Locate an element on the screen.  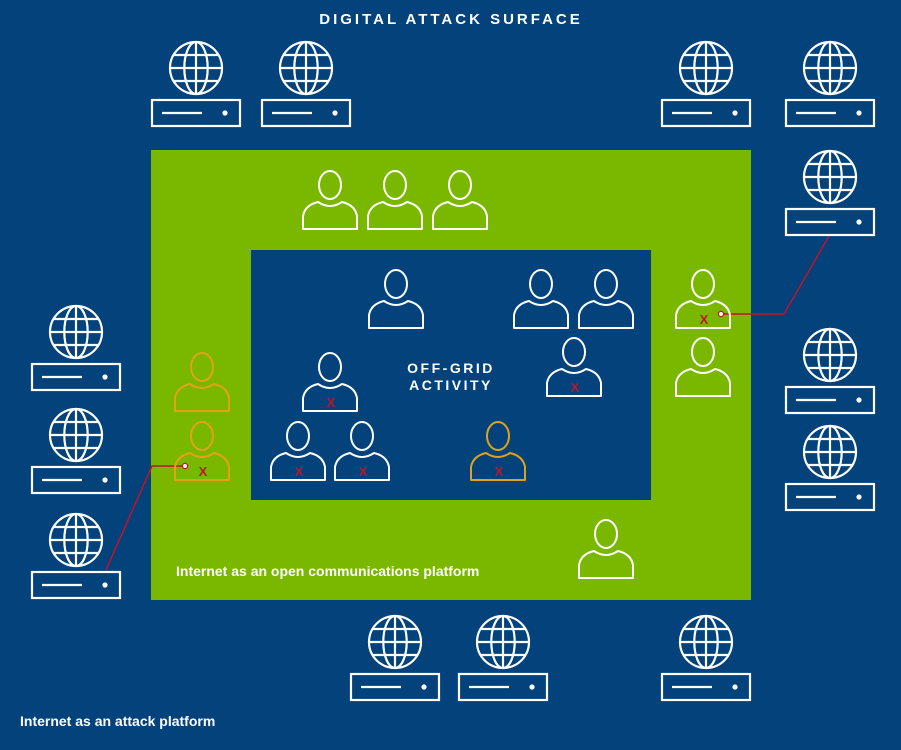
link-endpoint-left is located at coordinates (185, 466).